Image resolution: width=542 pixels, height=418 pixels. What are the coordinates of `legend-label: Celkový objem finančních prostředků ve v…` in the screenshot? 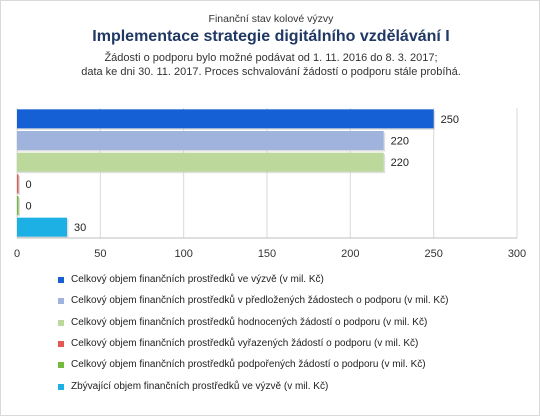 It's located at (197, 279).